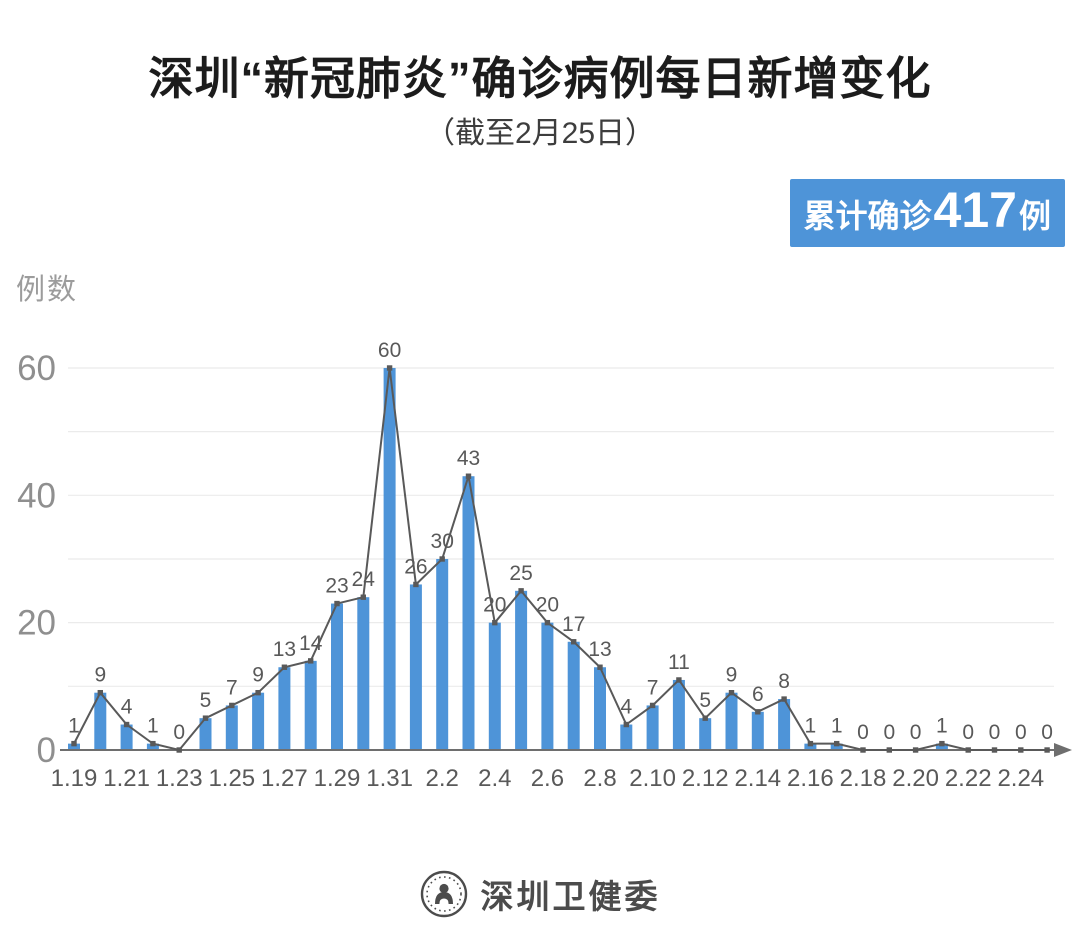  What do you see at coordinates (46, 750) in the screenshot?
I see `y-tick-label: 0` at bounding box center [46, 750].